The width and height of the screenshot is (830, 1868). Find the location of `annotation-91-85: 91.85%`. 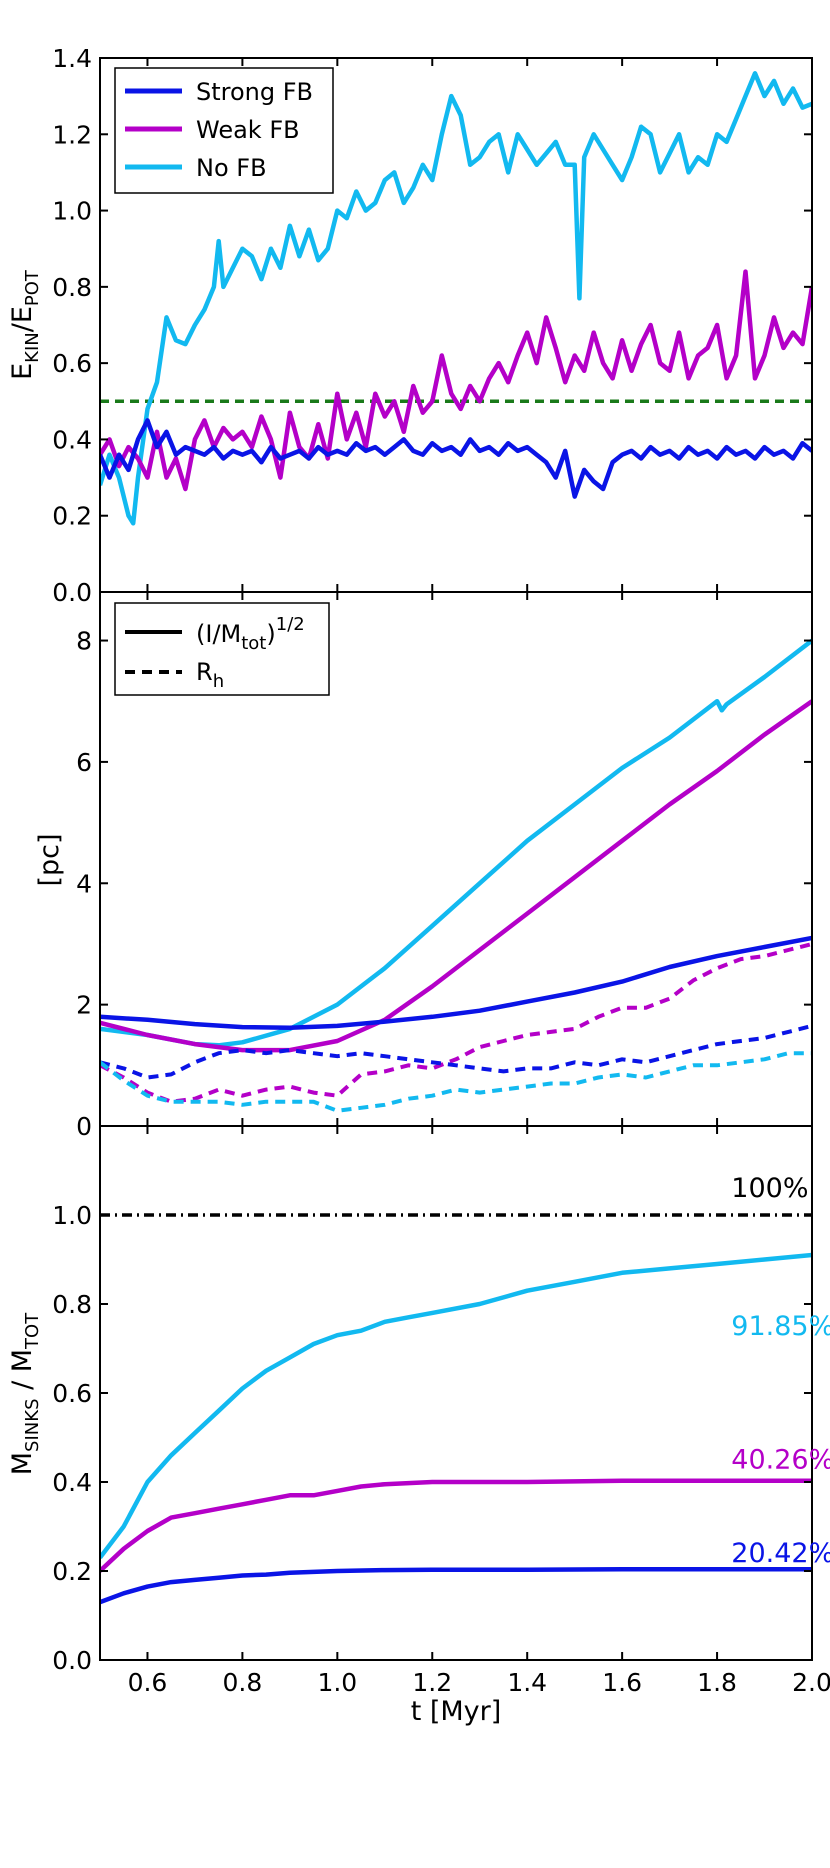

annotation-91-85: 91.85% is located at coordinates (780, 1326).